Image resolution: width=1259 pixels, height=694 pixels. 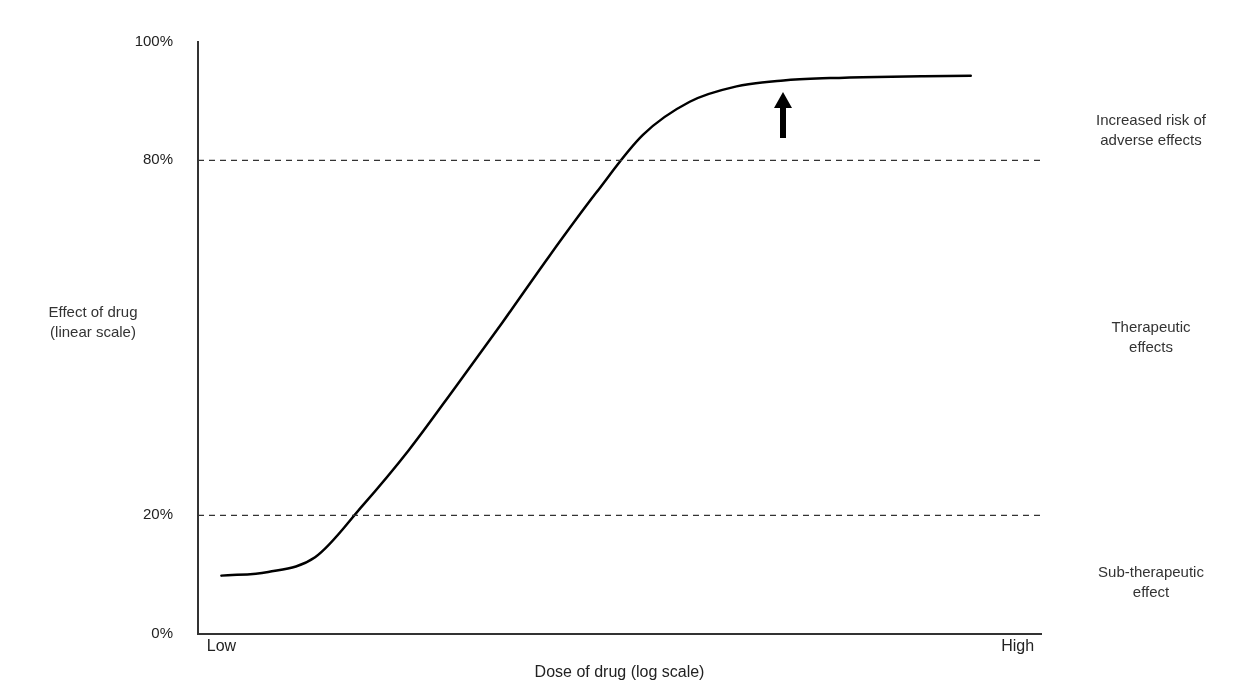 What do you see at coordinates (619, 671) in the screenshot?
I see `x-axis-title: Dose of drug (log scale)` at bounding box center [619, 671].